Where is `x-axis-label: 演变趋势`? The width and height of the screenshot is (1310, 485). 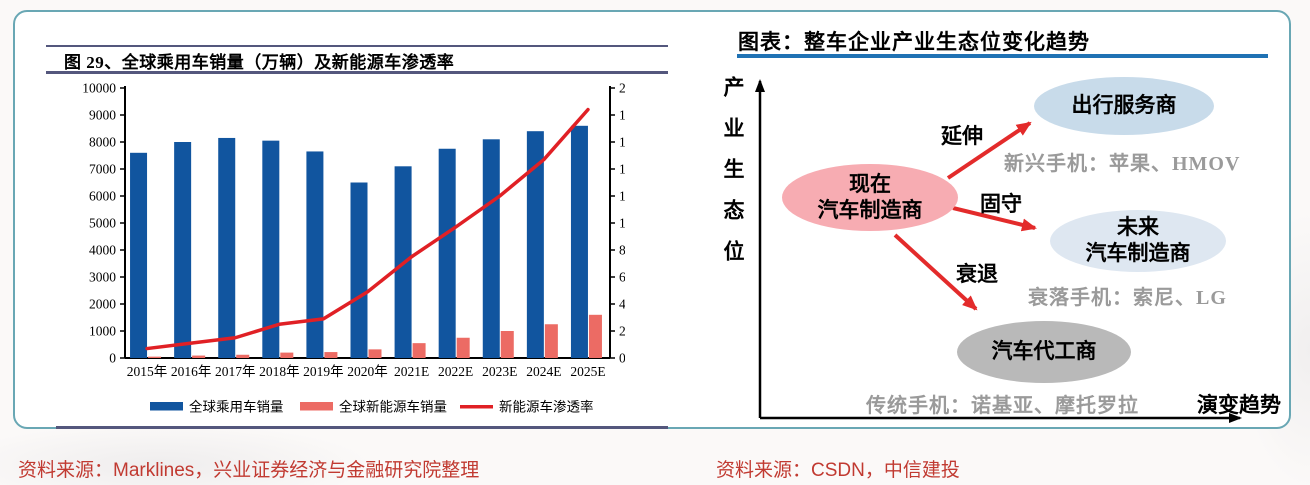 x-axis-label: 演变趋势 is located at coordinates (1239, 405).